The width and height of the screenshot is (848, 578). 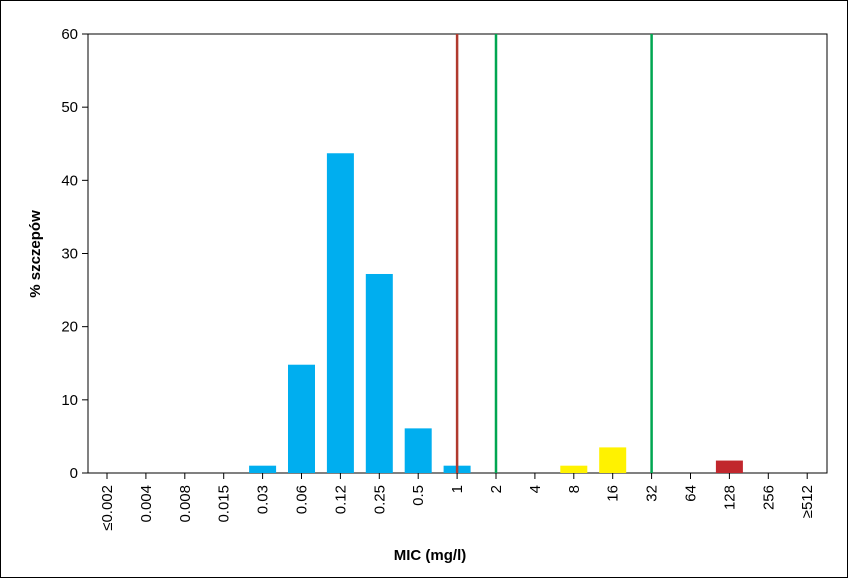 I want to click on x-tick-label: 0.004, so click(x=146, y=504).